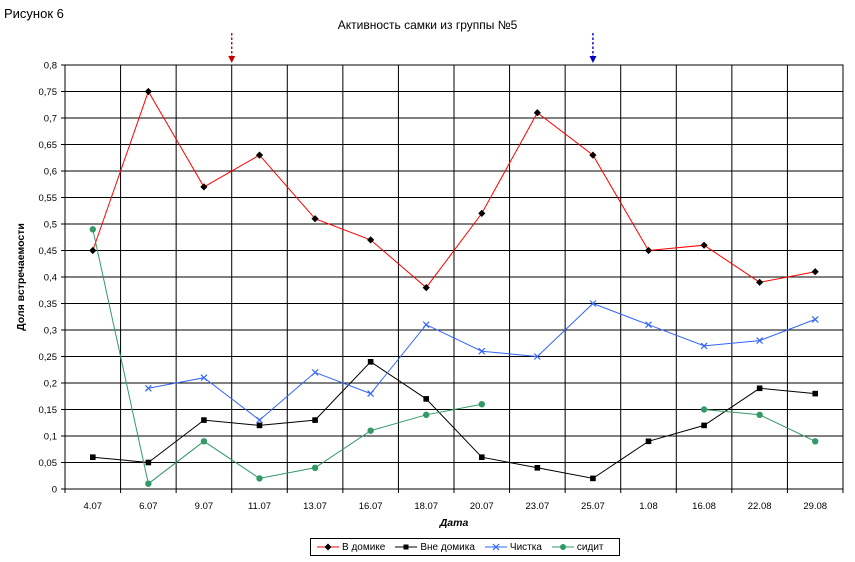 The image size is (855, 562). I want to click on y-tick-label: 0,25, so click(48, 357).